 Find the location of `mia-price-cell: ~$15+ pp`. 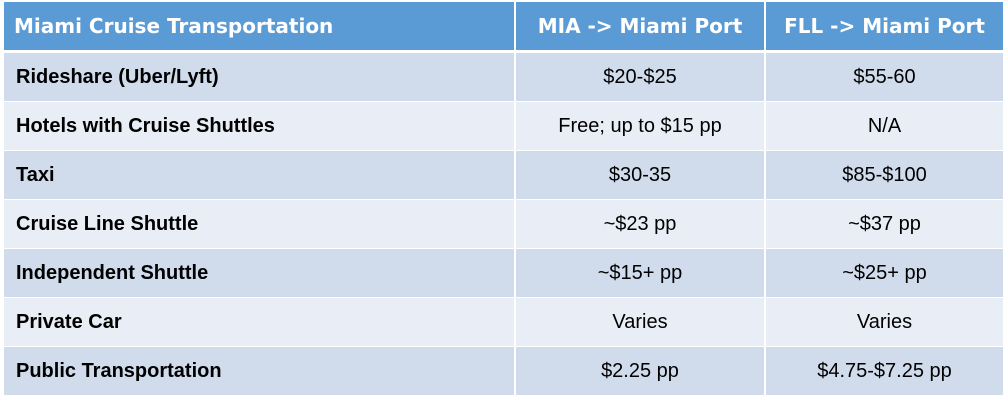

mia-price-cell: ~$15+ pp is located at coordinates (641, 273).